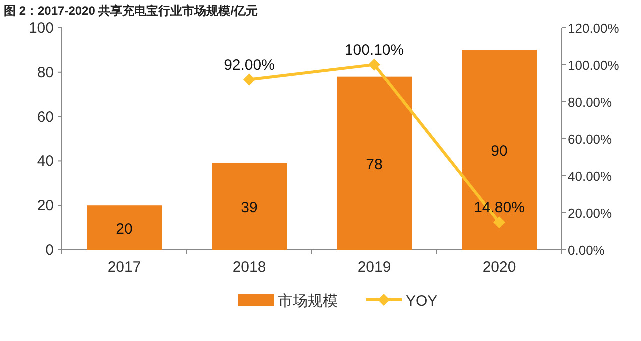  I want to click on y2-tick-label: 60.00%, so click(590, 139).